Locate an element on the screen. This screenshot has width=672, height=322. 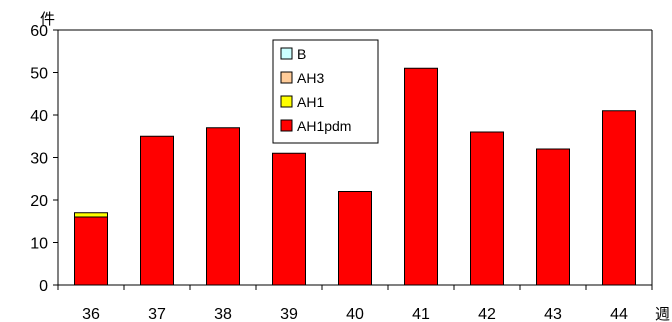
legend-label-b: B is located at coordinates (301, 54).